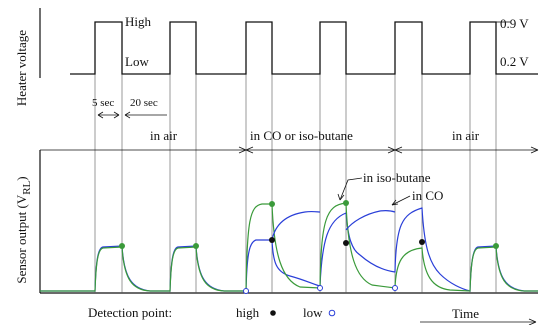 Image resolution: width=540 pixels, height=330 pixels. What do you see at coordinates (103, 103) in the screenshot?
I see `high-time-label: 5 sec` at bounding box center [103, 103].